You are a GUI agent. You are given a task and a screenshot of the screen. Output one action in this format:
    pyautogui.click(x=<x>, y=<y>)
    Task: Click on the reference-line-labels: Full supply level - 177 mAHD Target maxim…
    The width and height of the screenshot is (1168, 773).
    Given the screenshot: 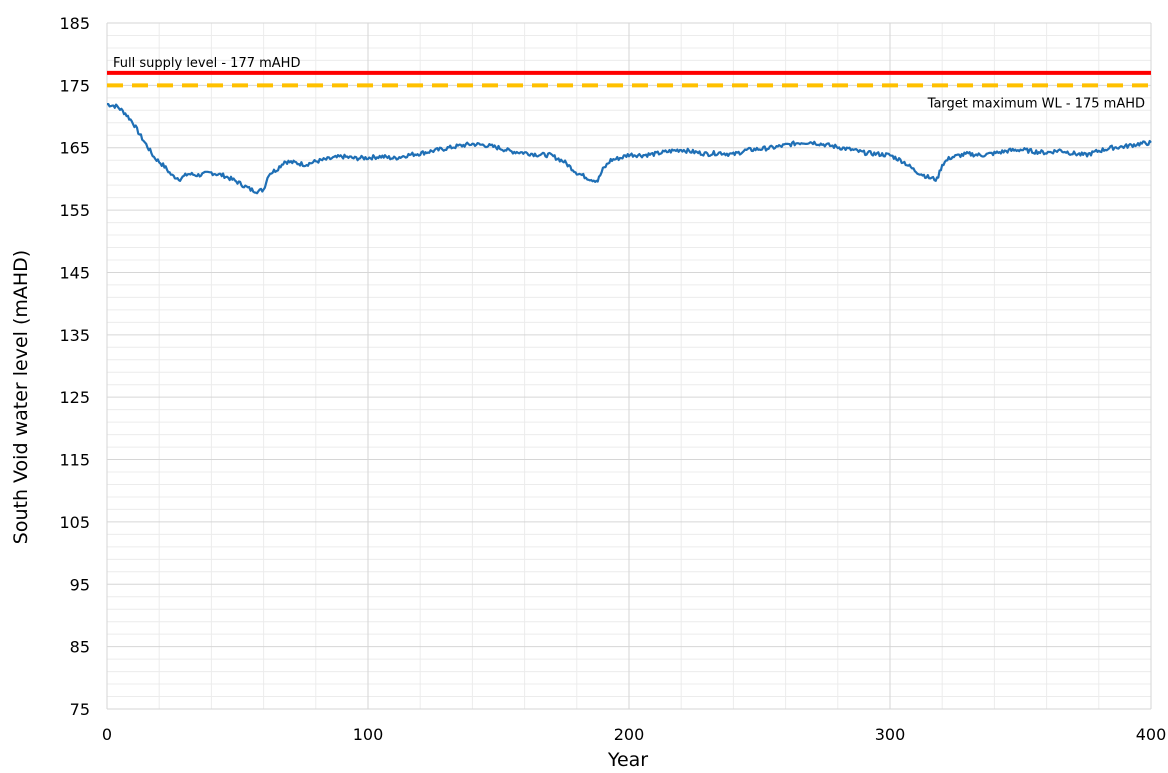 What is the action you would take?
    pyautogui.click(x=629, y=83)
    